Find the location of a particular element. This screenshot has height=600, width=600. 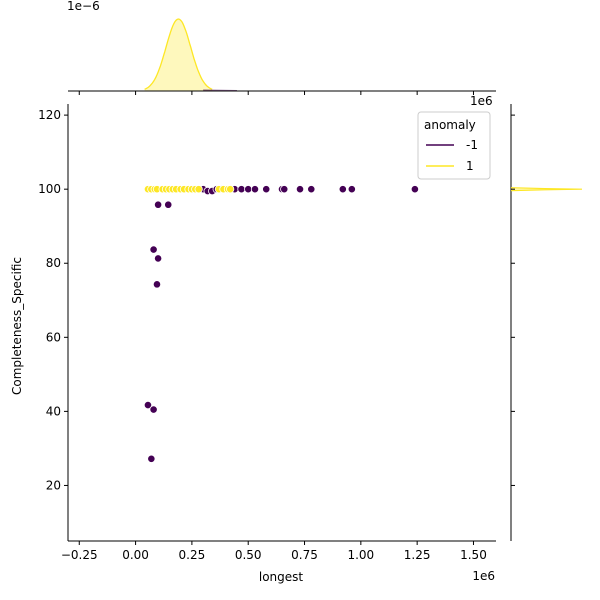

x-tick-label: −0.25 is located at coordinates (79, 555).